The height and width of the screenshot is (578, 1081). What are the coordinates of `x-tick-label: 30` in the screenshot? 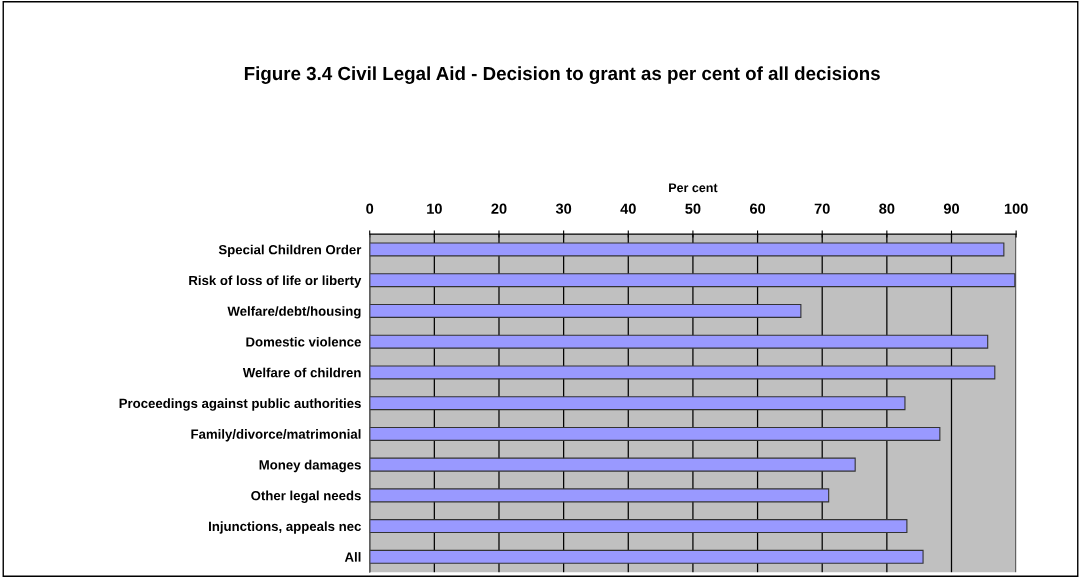 It's located at (563, 208).